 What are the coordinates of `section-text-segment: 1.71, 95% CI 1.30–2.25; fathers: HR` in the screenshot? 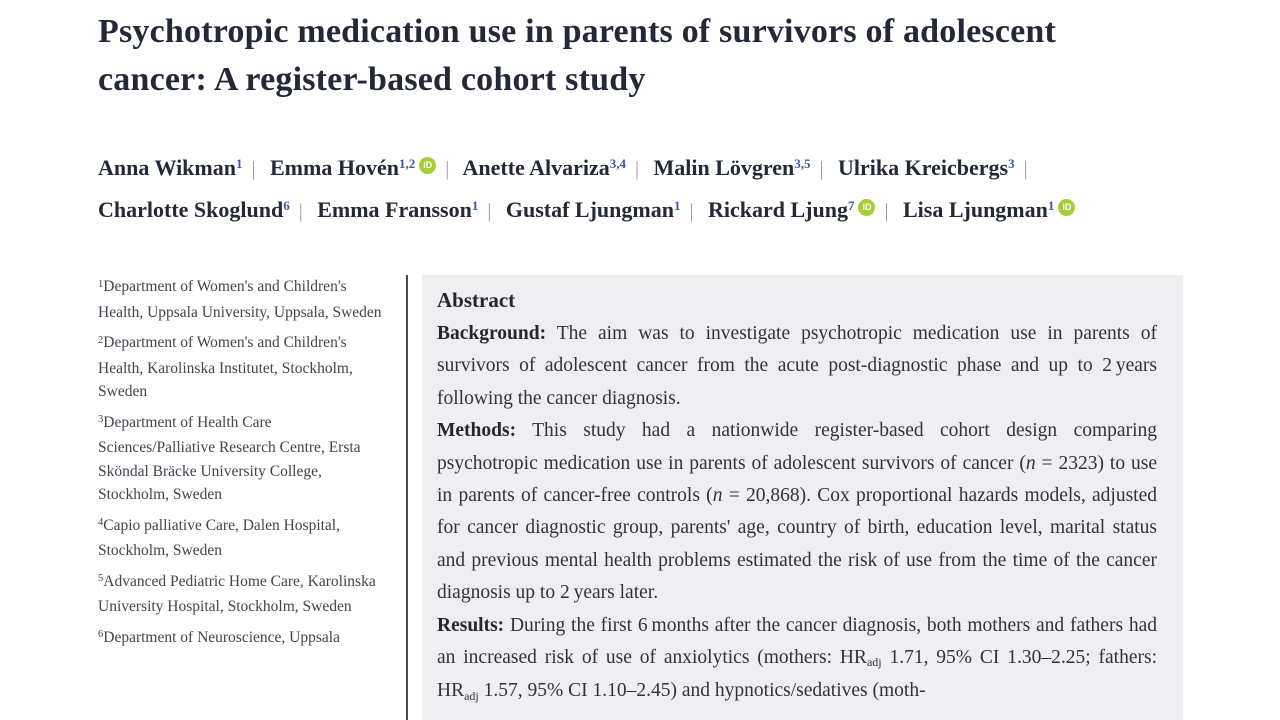 It's located at (797, 674).